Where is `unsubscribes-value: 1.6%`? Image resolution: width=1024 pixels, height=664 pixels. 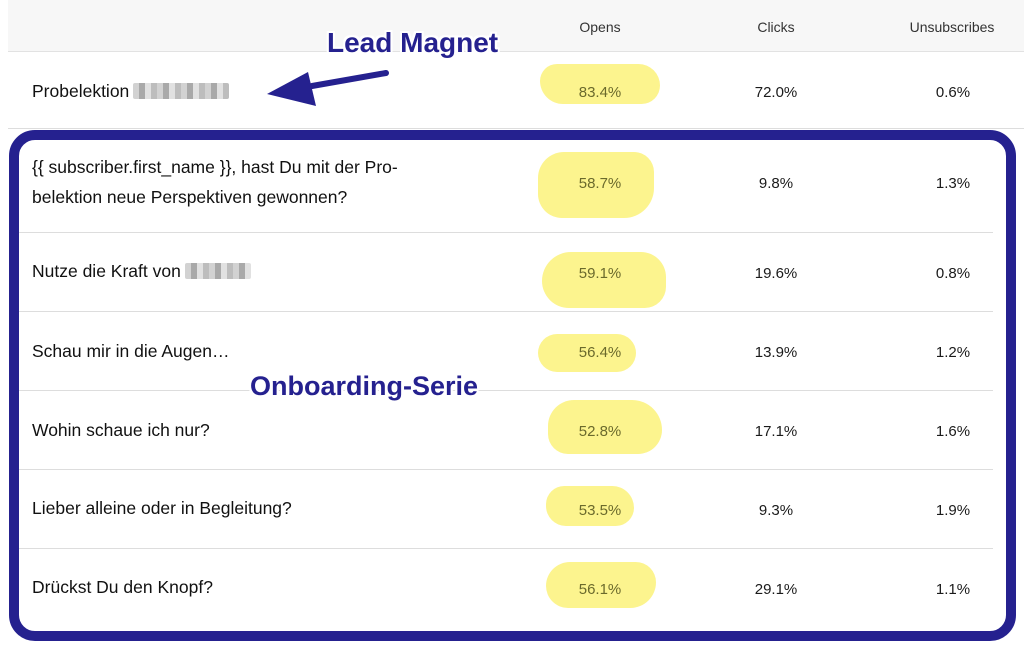
unsubscribes-value: 1.6% is located at coordinates (953, 431).